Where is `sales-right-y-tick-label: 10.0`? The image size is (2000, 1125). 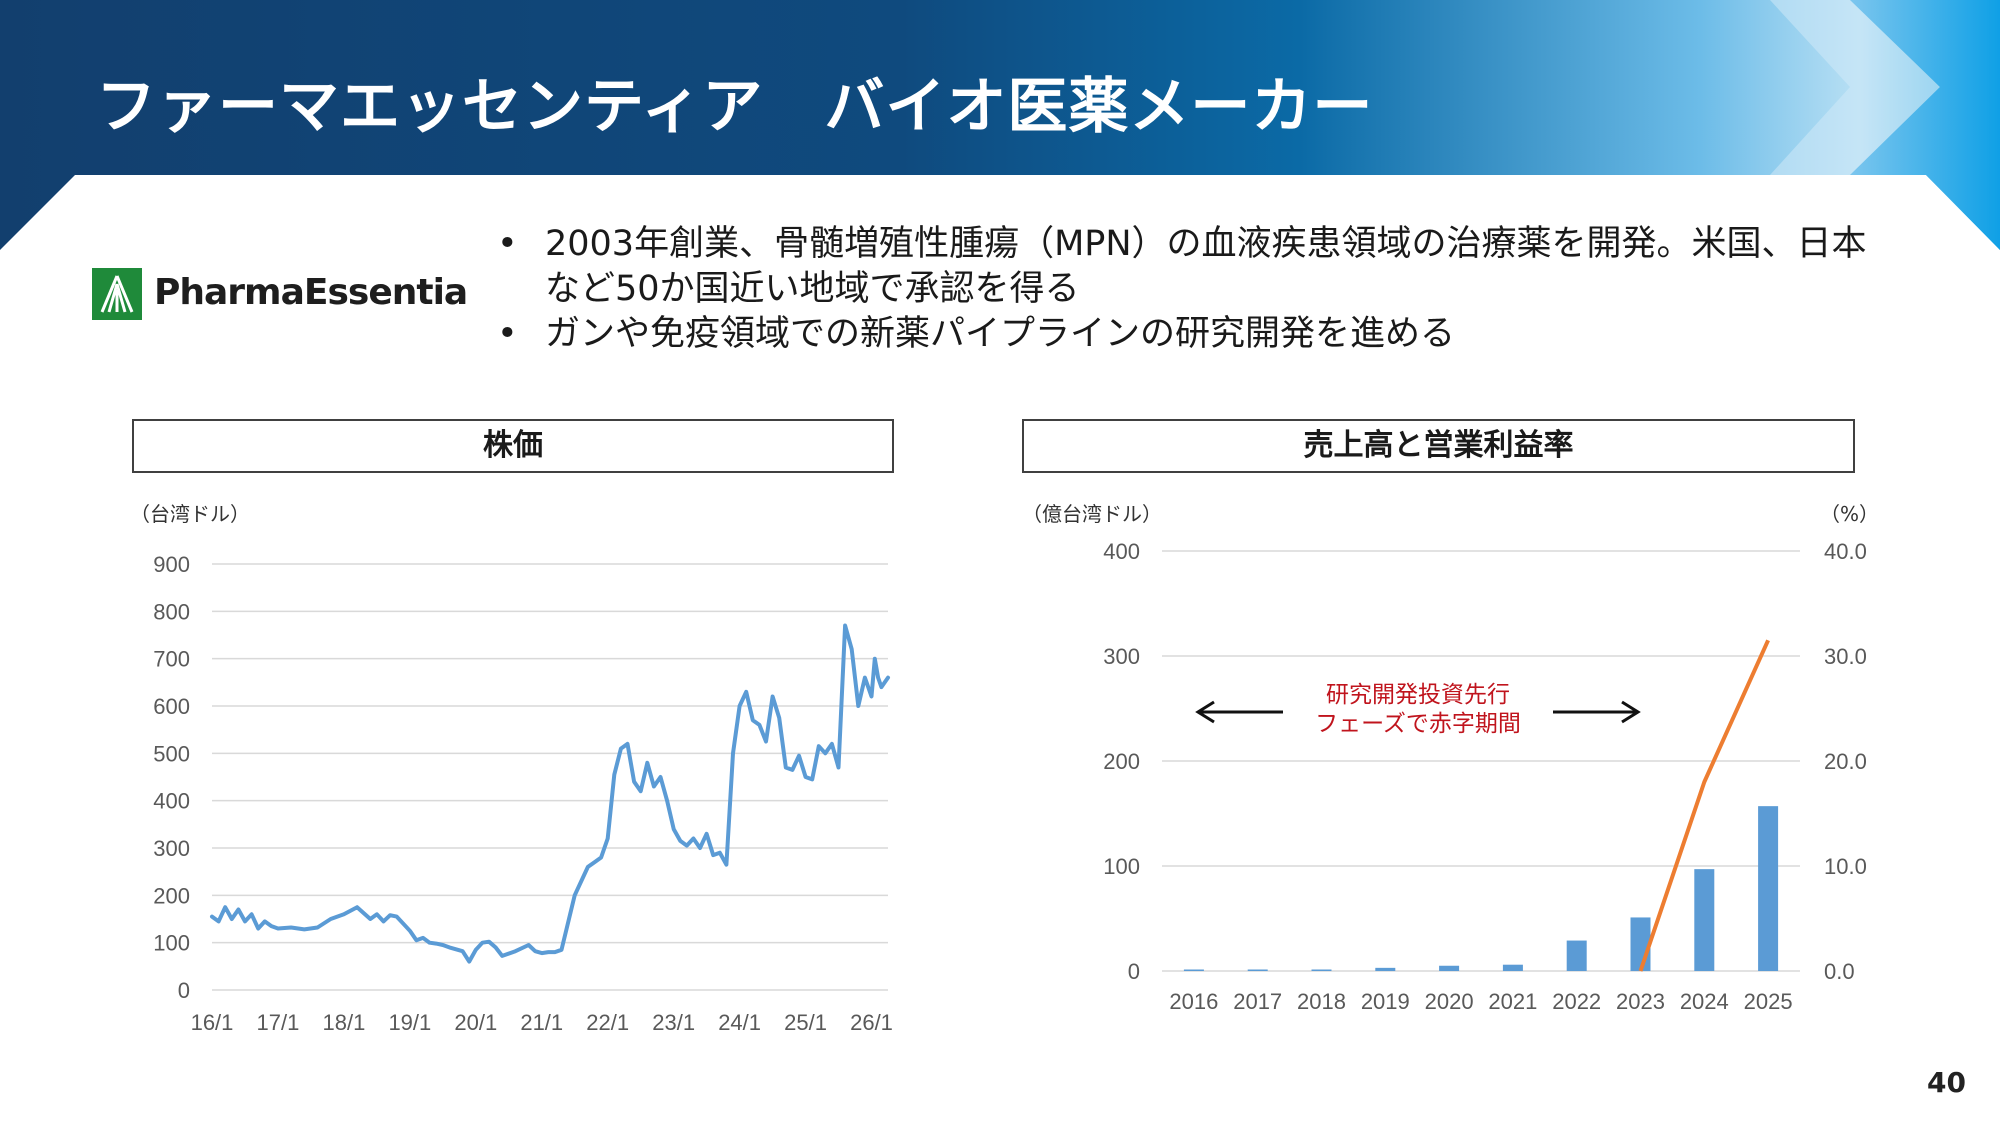 sales-right-y-tick-label: 10.0 is located at coordinates (1845, 866).